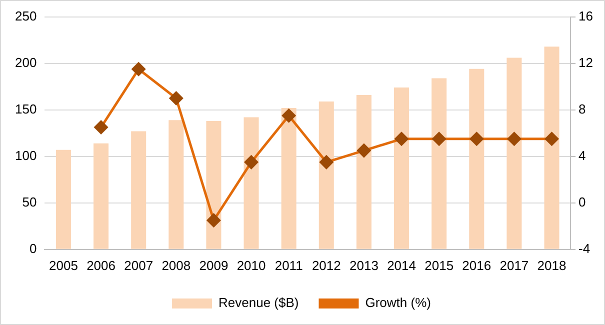 This screenshot has height=325, width=605. Describe the element at coordinates (582, 155) in the screenshot. I see `y2-tick-label: 4` at that location.